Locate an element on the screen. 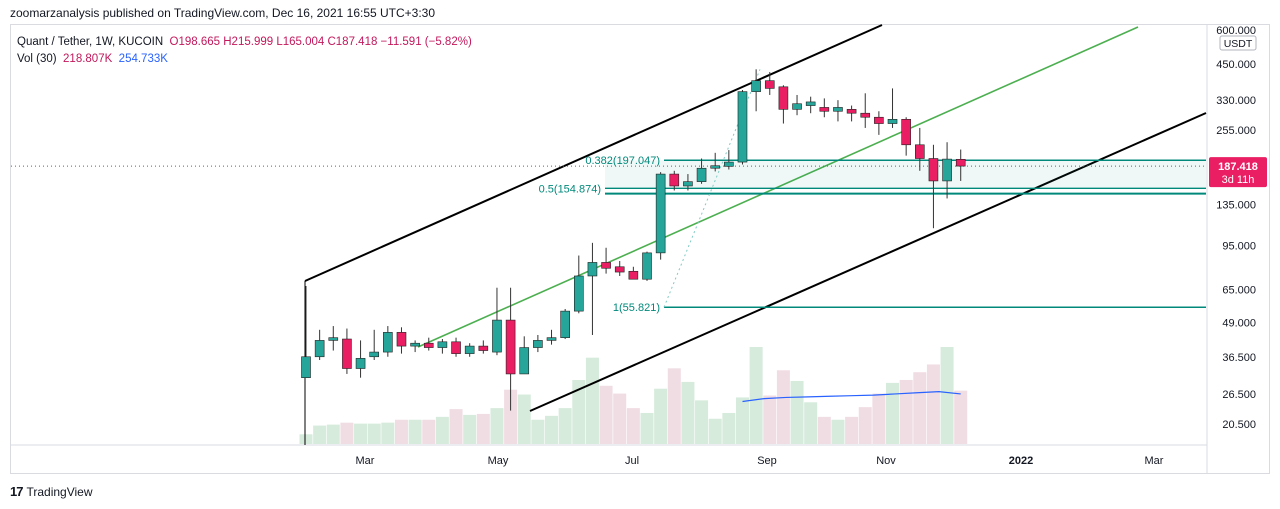 Image resolution: width=1280 pixels, height=509 pixels. last-price-tag is located at coordinates (1238, 172).